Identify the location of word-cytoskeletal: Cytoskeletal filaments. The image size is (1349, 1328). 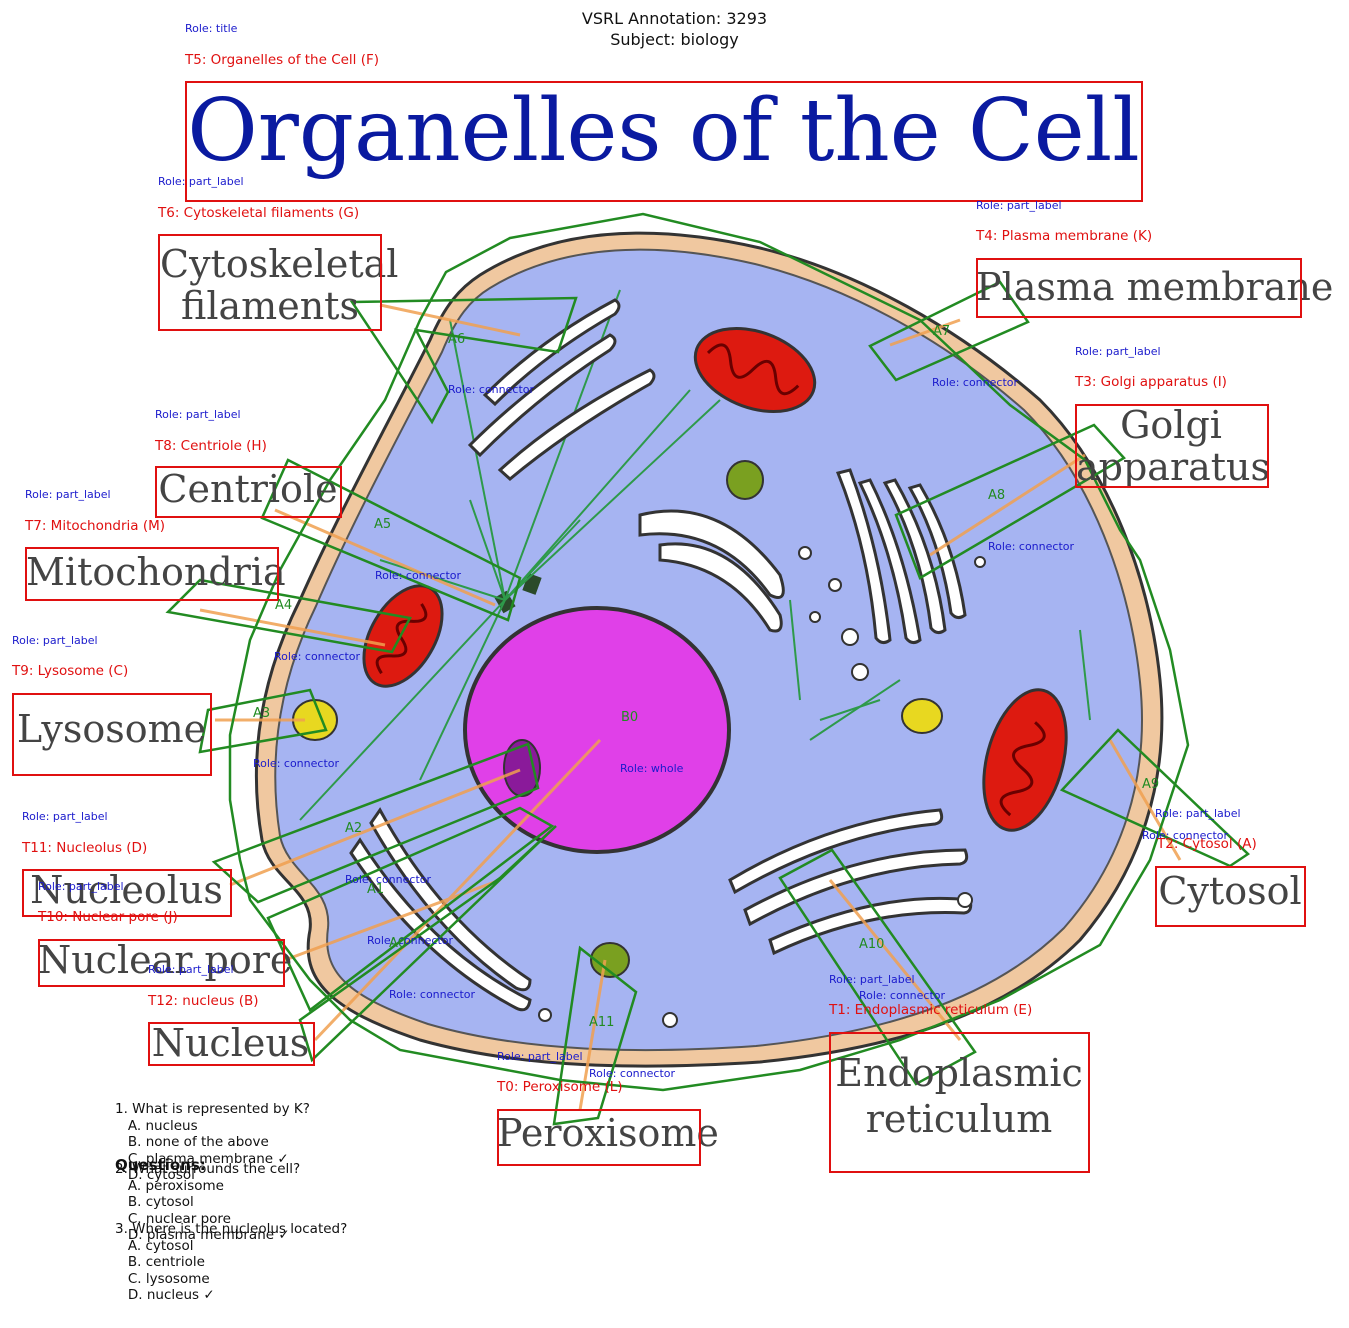
(279, 285).